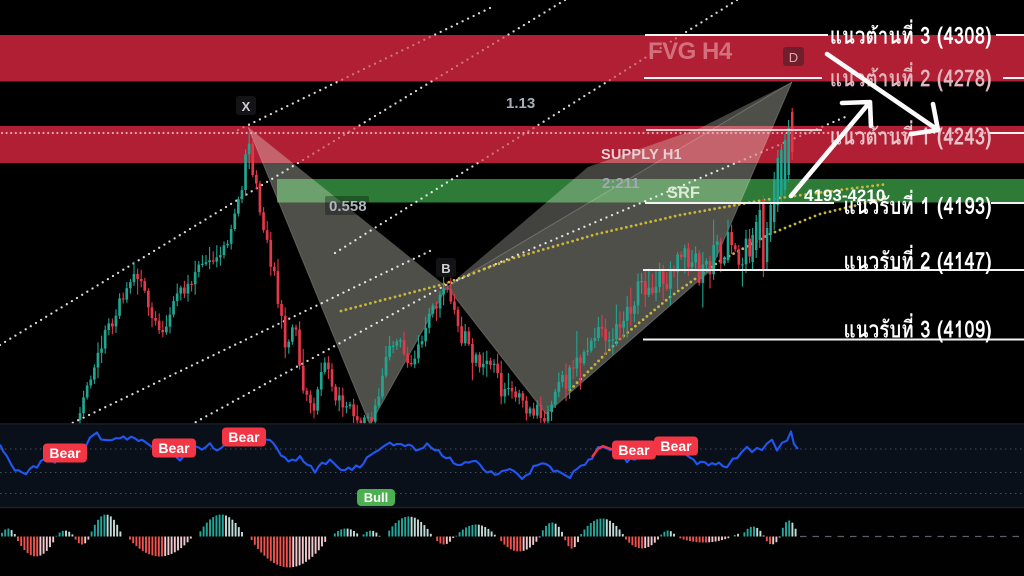 This screenshot has height=576, width=1024. What do you see at coordinates (844, 195) in the screenshot?
I see `svg-text: 4193-4210` at bounding box center [844, 195].